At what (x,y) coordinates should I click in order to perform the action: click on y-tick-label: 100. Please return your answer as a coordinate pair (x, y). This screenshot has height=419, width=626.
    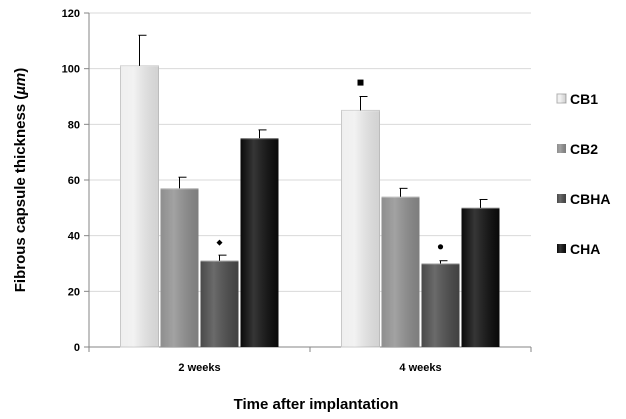
    Looking at the image, I should click on (71, 70).